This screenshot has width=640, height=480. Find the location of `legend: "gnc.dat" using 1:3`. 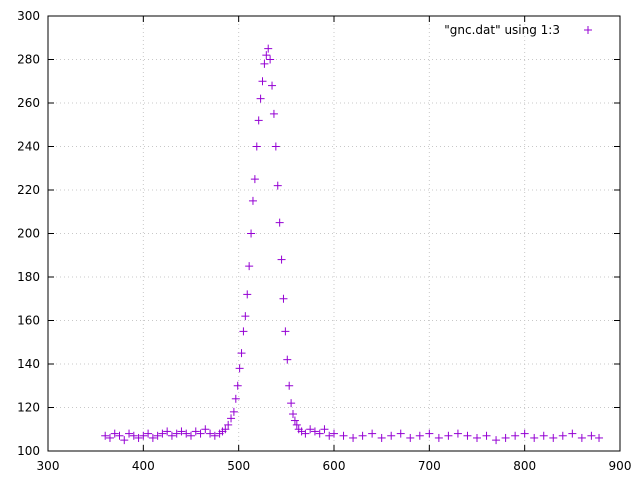

legend: "gnc.dat" using 1:3 is located at coordinates (518, 30).